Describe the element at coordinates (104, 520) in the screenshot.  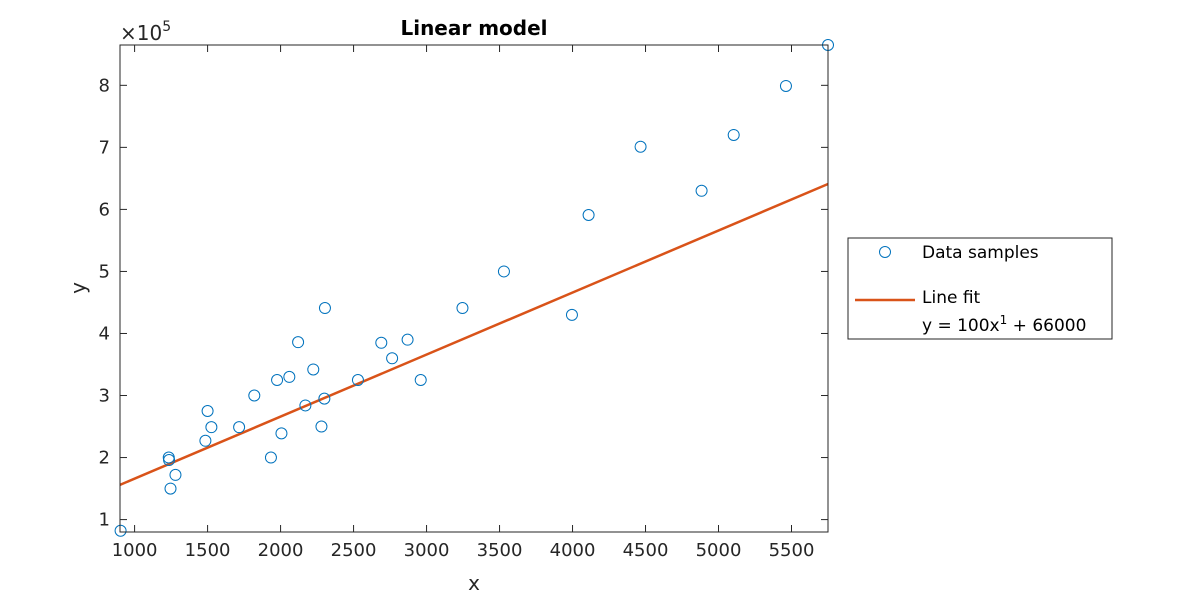
I see `y-tick-label: 1` at that location.